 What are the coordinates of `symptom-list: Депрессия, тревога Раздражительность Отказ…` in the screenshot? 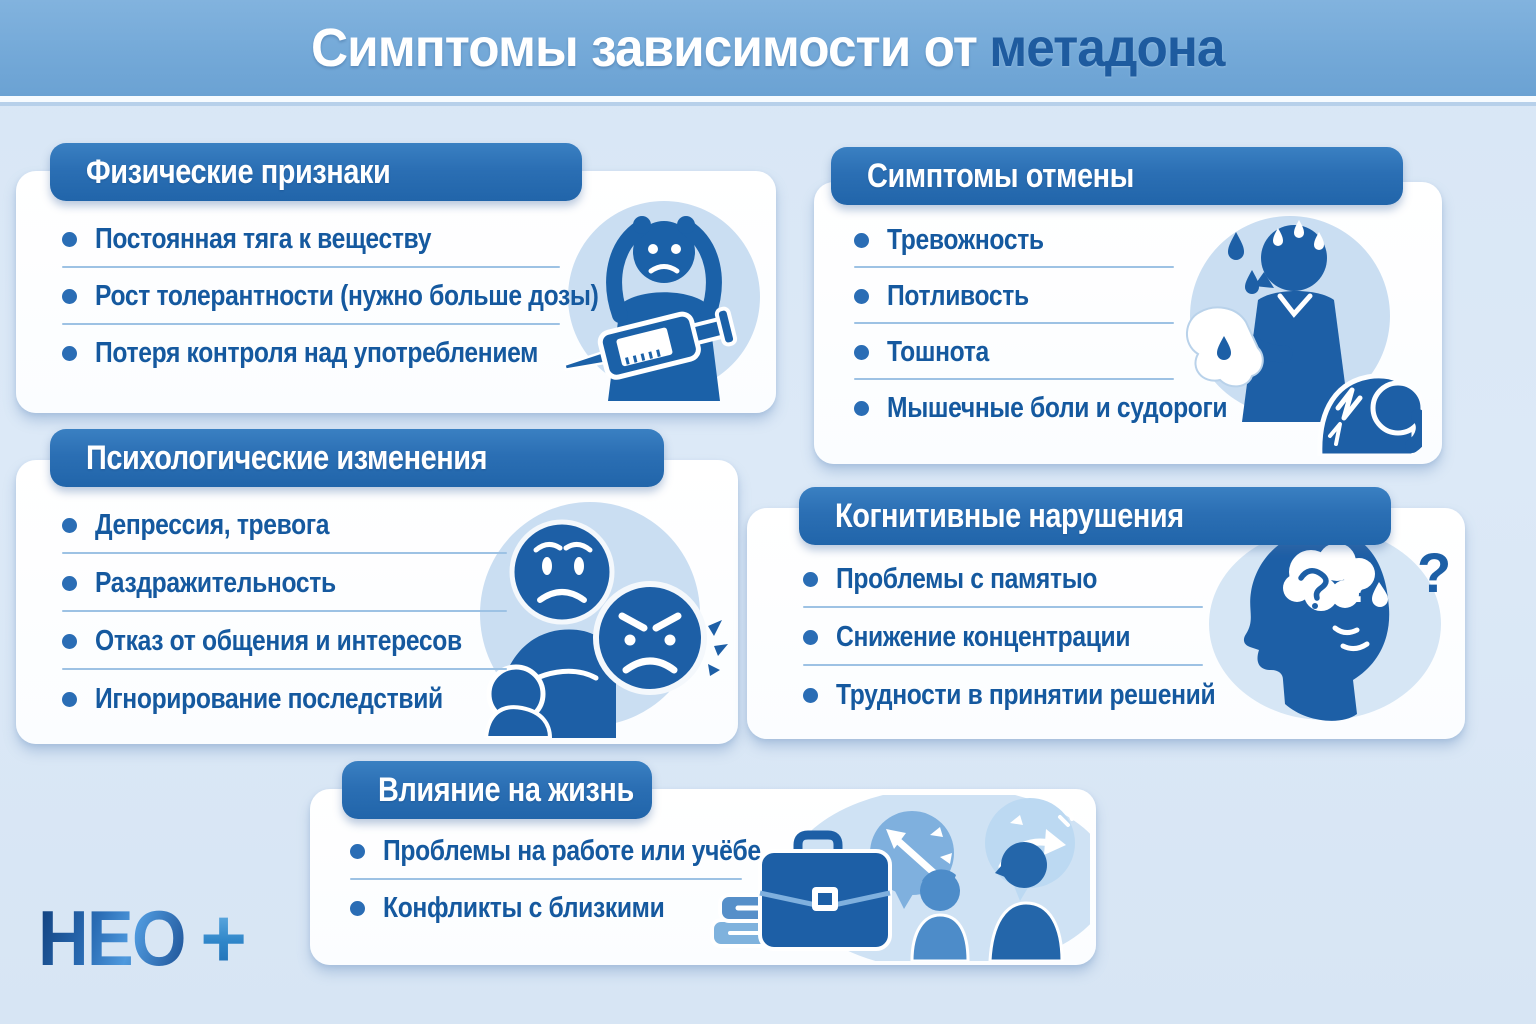 It's located at (377, 612).